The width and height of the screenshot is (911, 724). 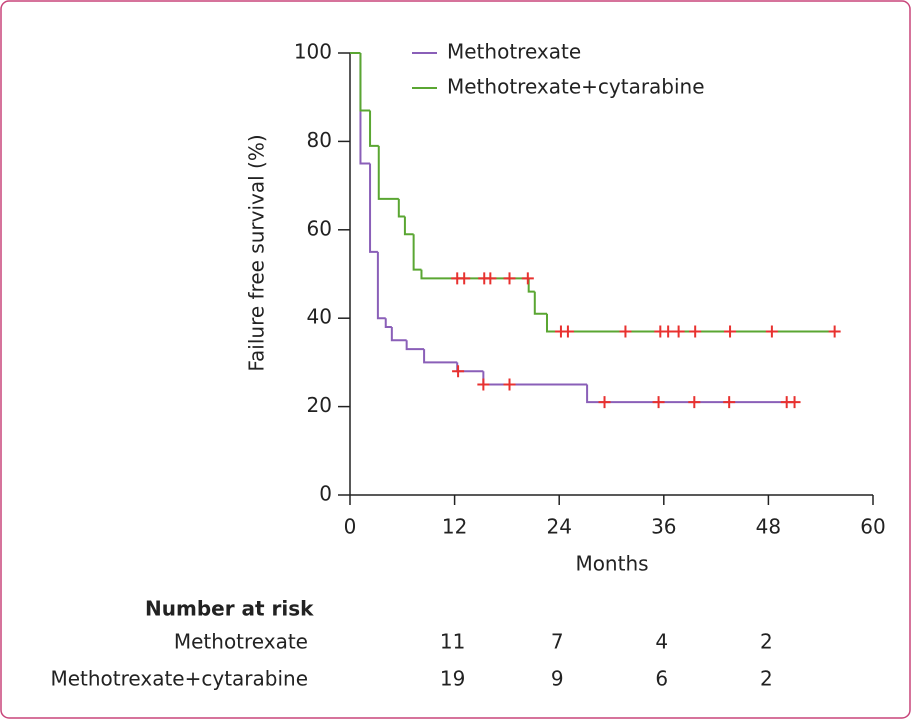 I want to click on x-tick-label: 48, so click(x=768, y=527).